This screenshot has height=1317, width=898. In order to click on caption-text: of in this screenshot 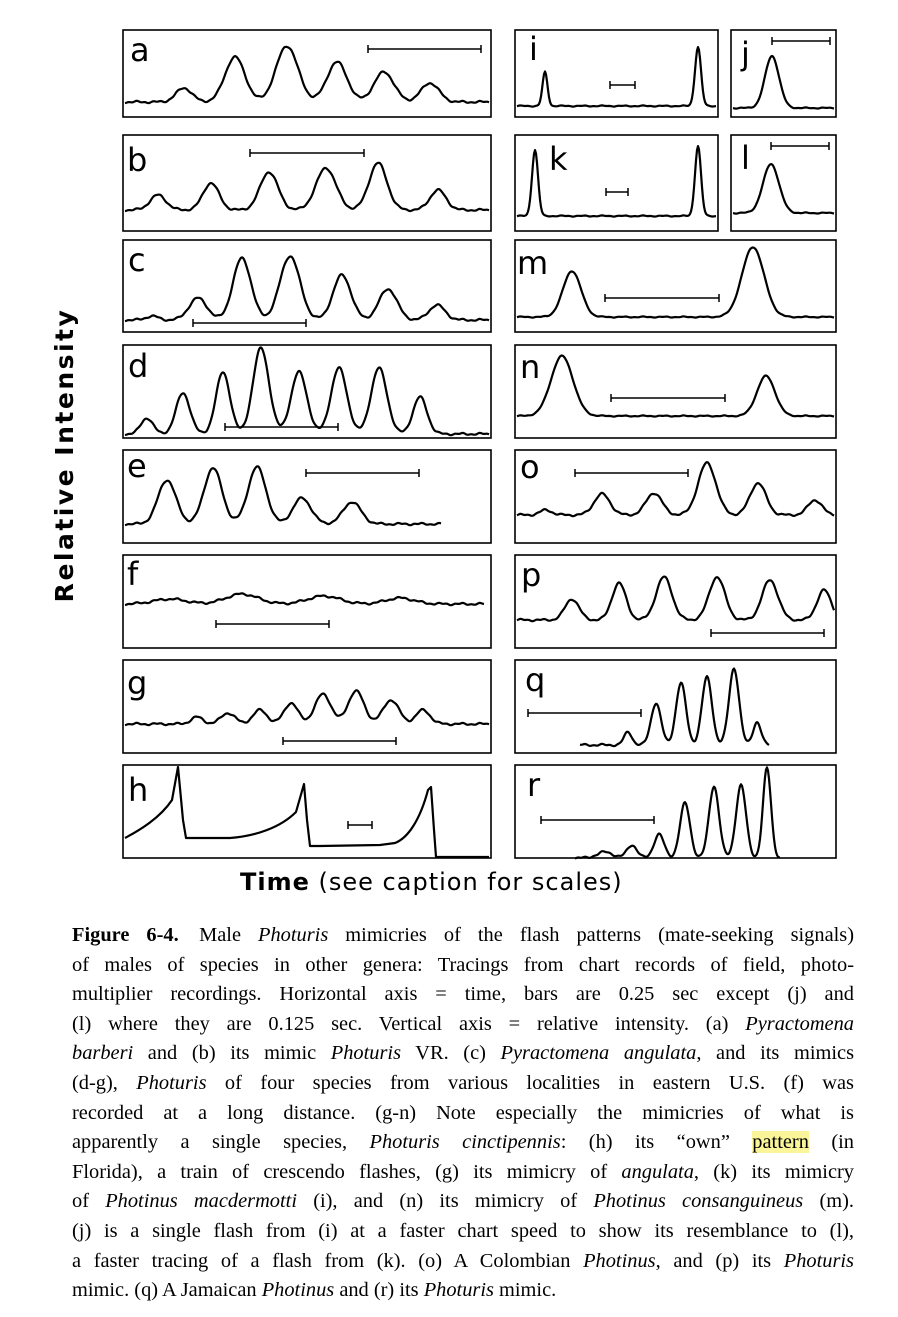, I will do `click(89, 1201)`.